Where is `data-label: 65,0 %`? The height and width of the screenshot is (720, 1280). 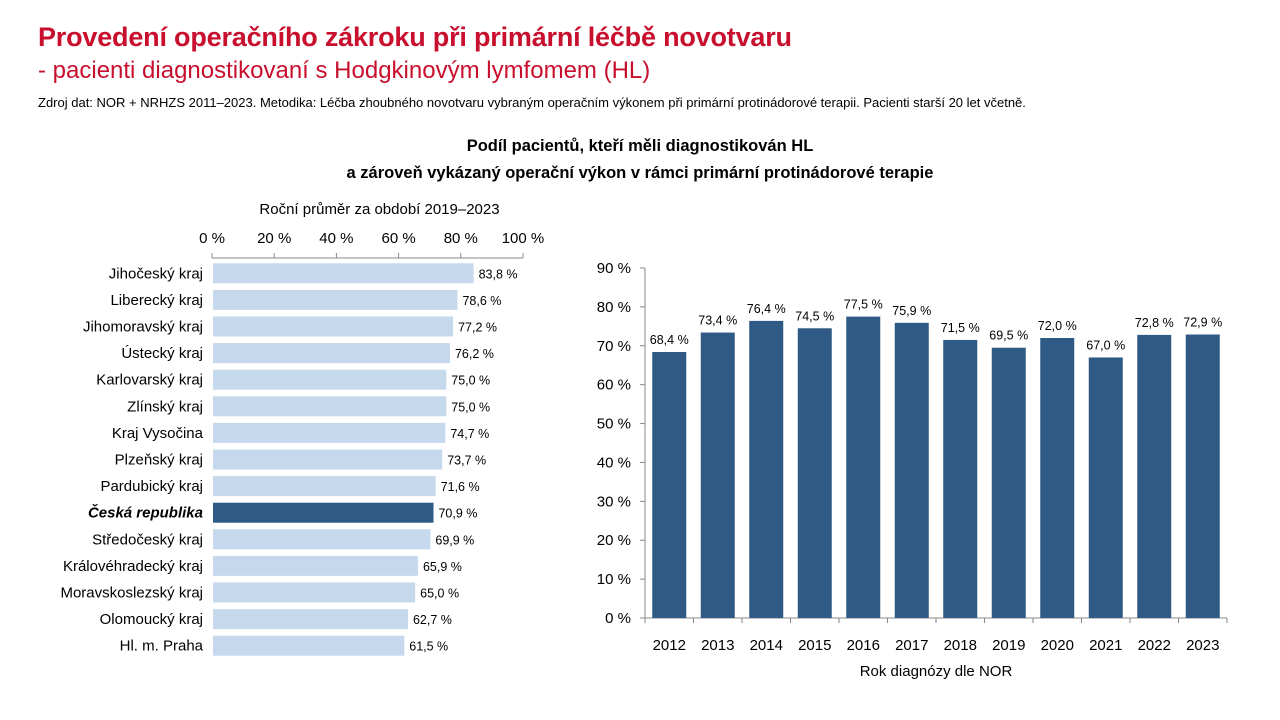
data-label: 65,0 % is located at coordinates (439, 594).